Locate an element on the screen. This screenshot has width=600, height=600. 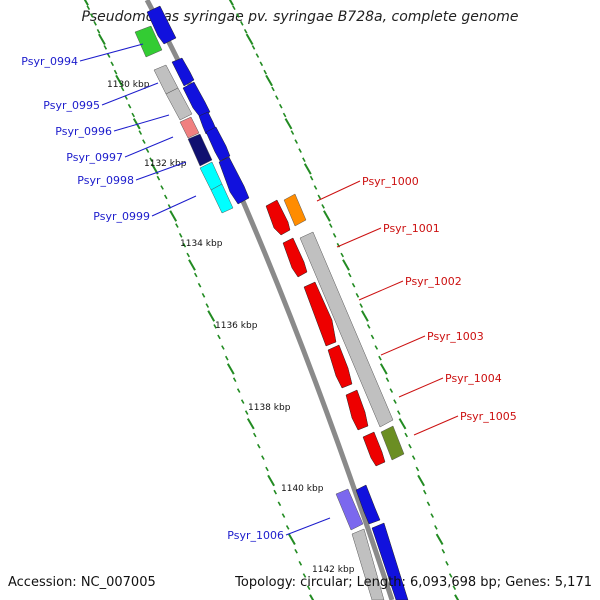
scale-label: 1142 kbp is located at coordinates (333, 570).